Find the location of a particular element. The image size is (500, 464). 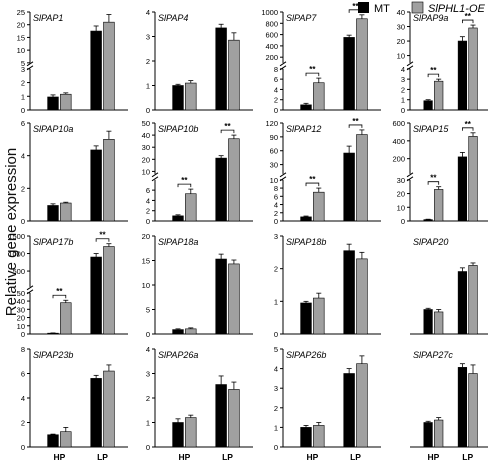

panel-15: SlPAP27c is located at coordinates (448, 398).